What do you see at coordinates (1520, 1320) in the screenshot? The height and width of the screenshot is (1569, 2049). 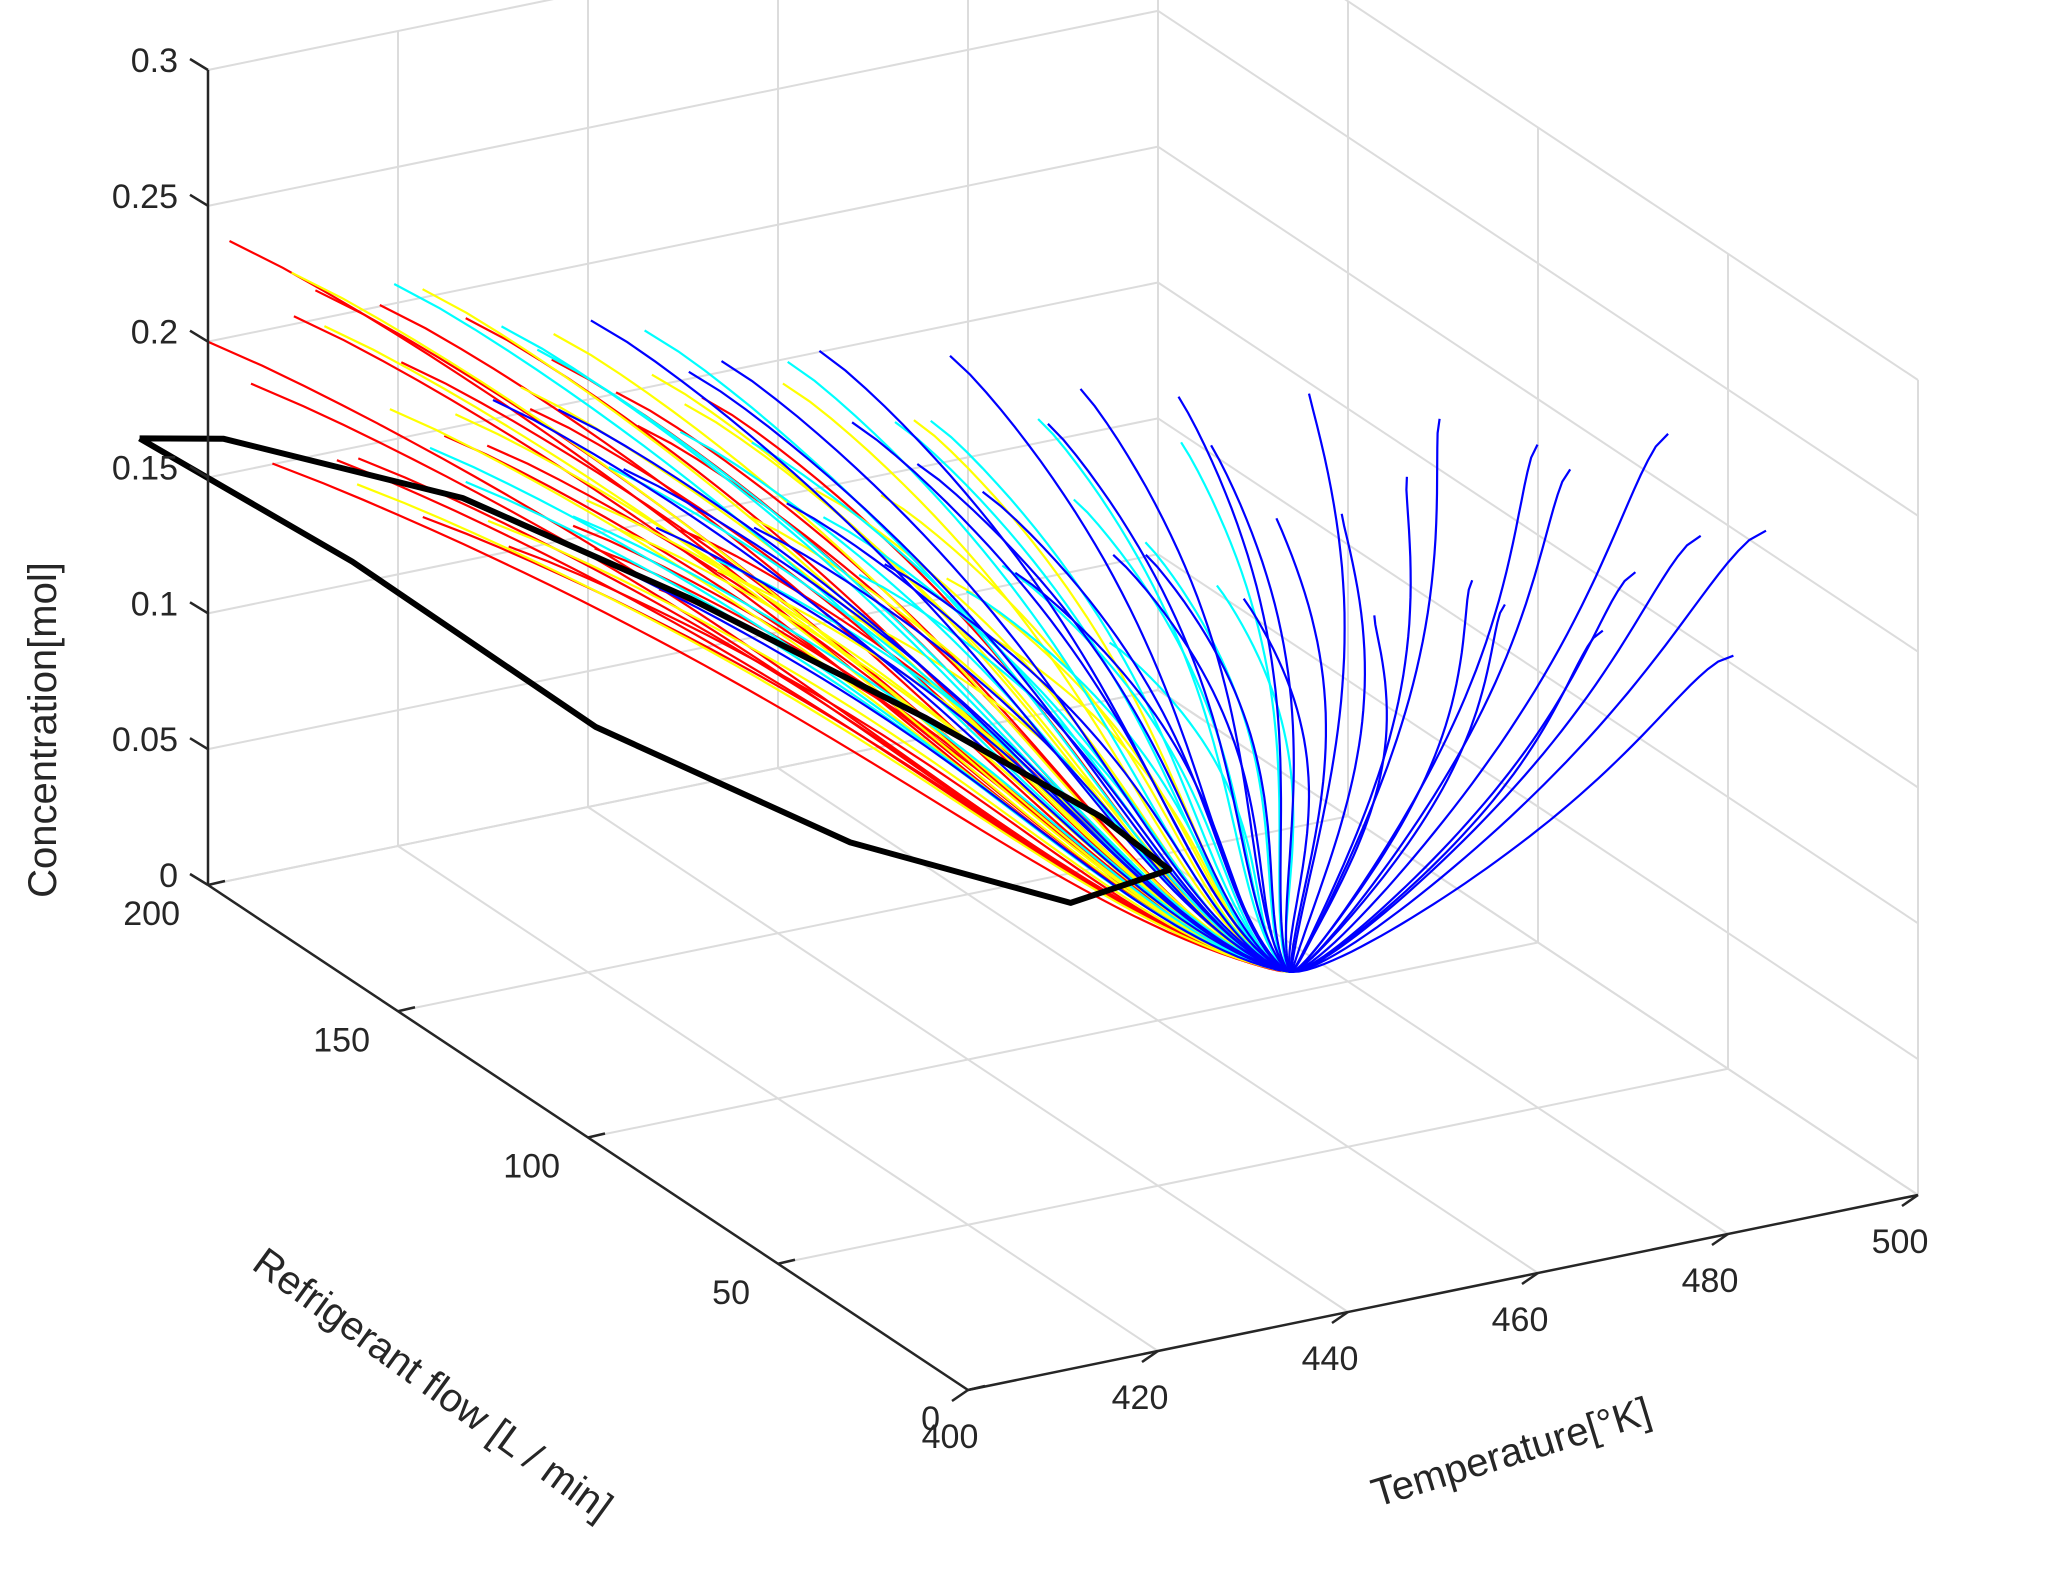 I see `x-tick-label: 460` at bounding box center [1520, 1320].